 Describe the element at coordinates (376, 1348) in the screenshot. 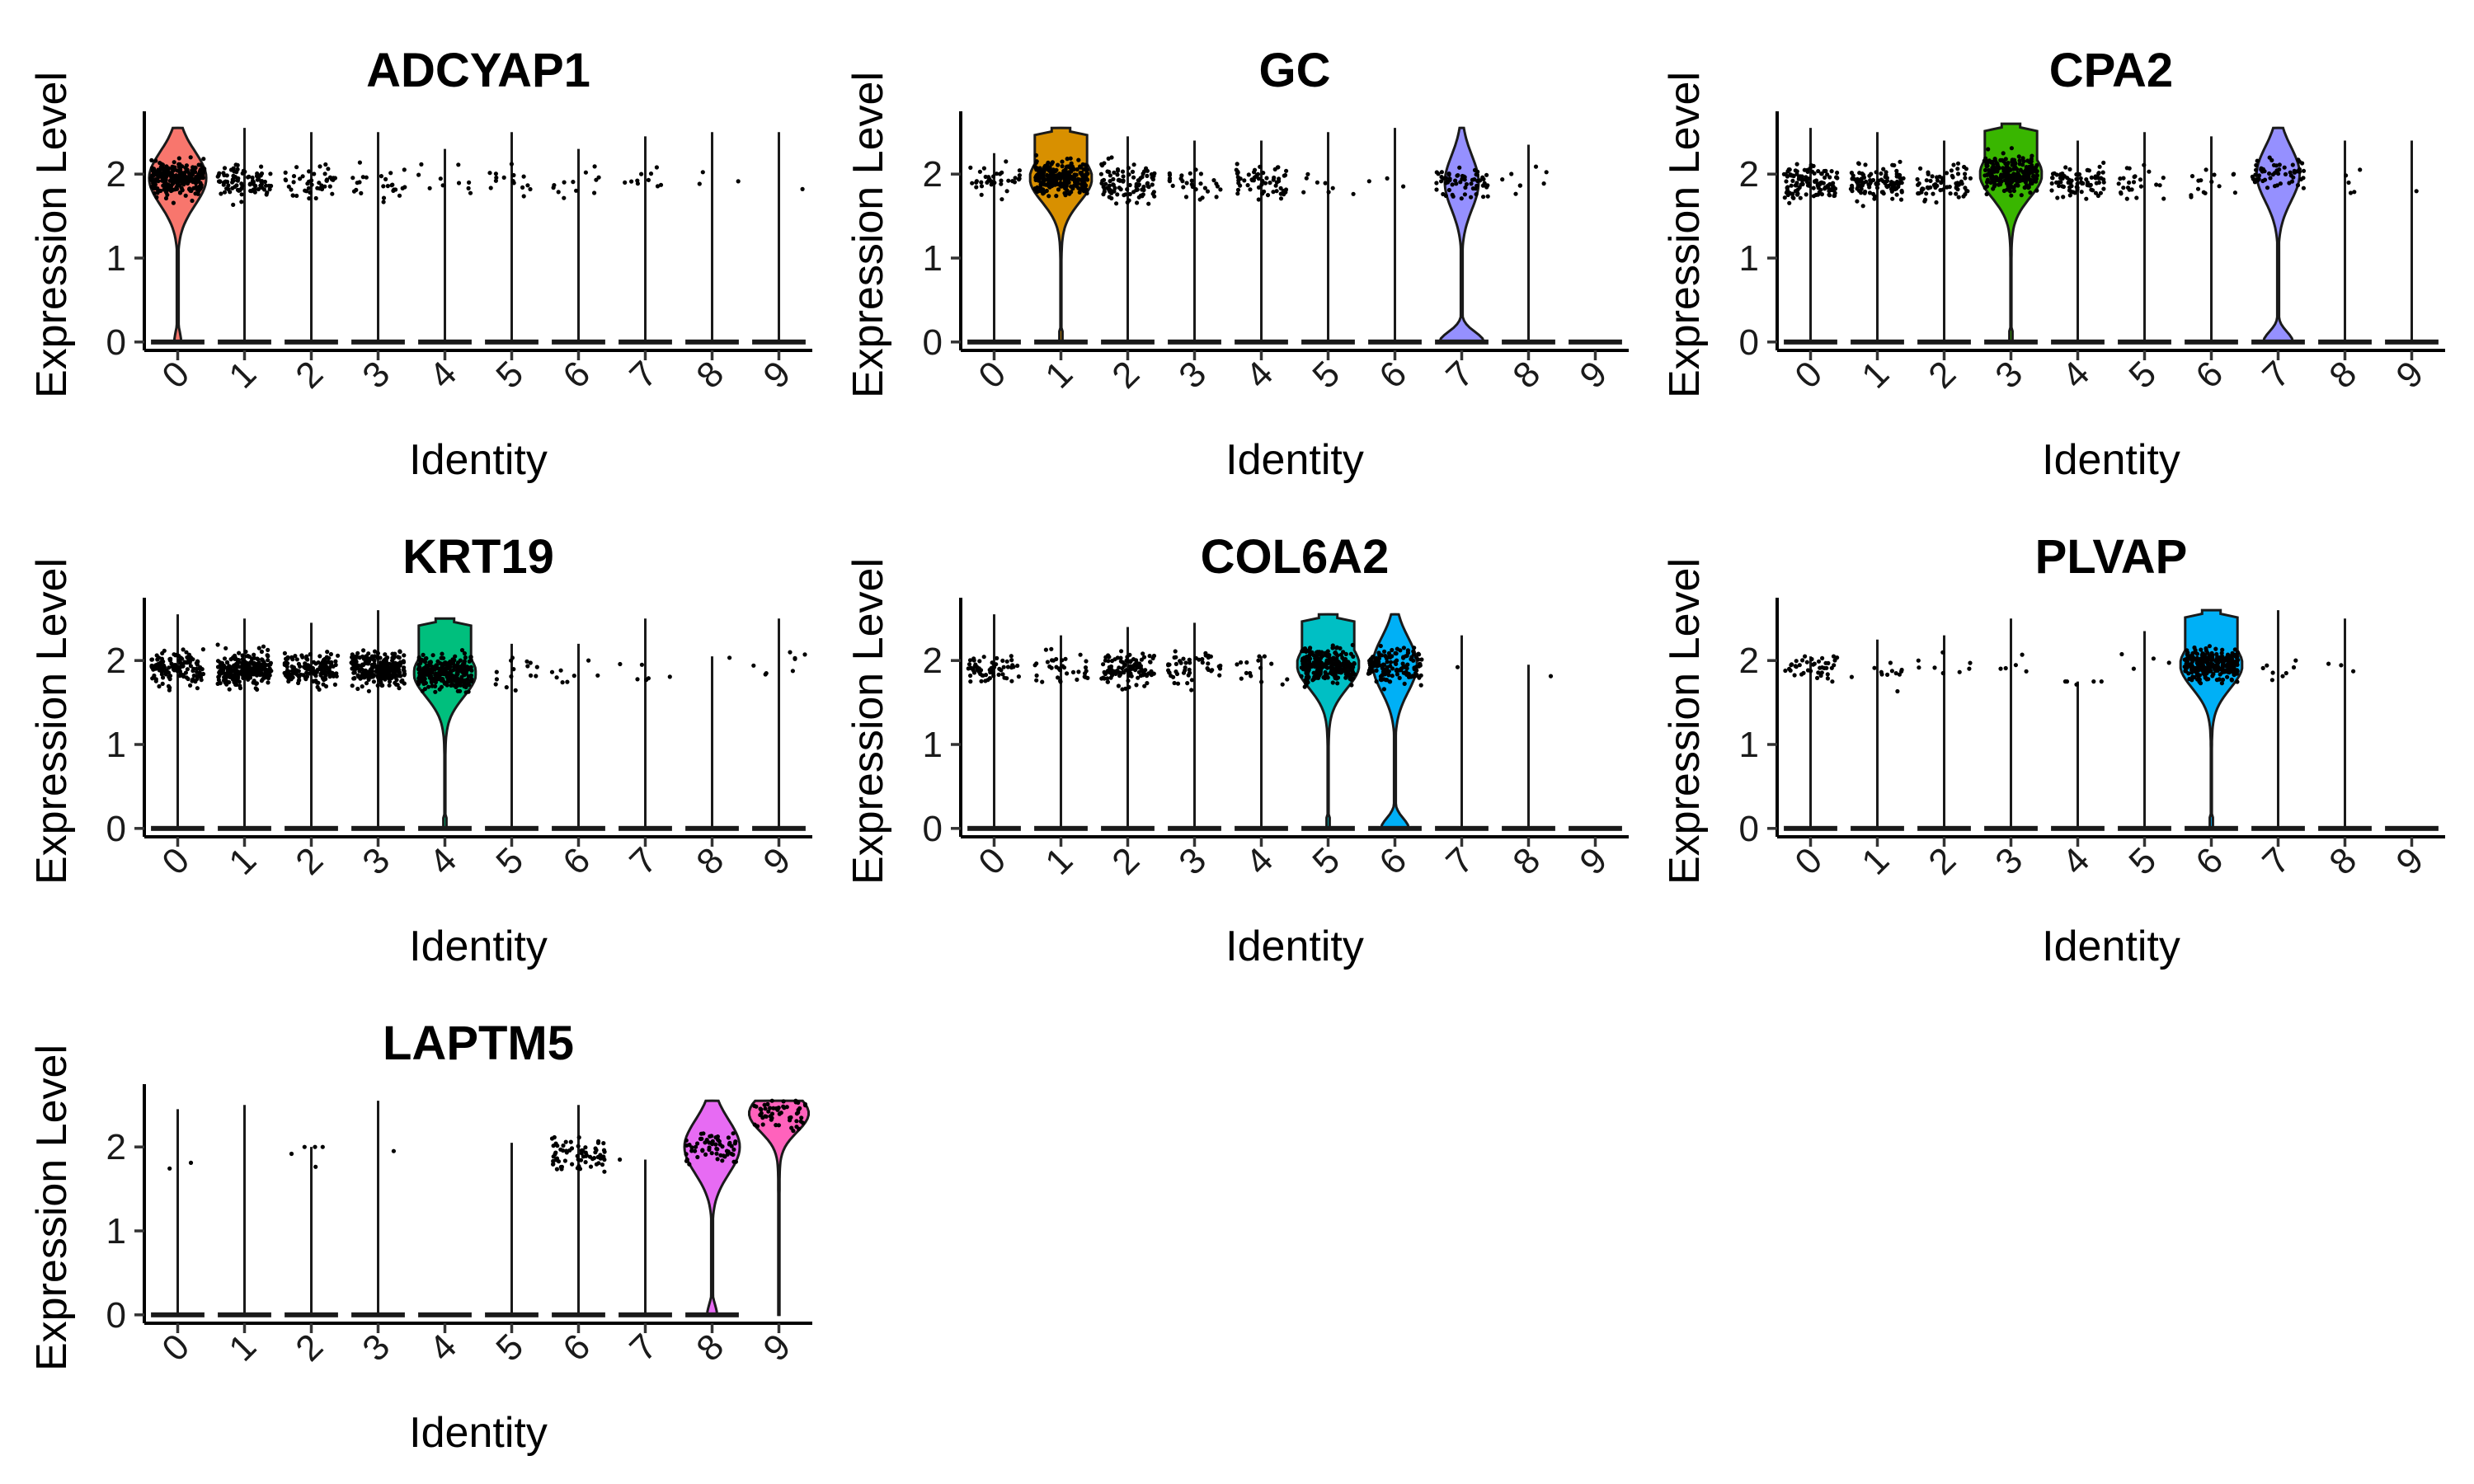

I see `x-tick-label: 3` at that location.